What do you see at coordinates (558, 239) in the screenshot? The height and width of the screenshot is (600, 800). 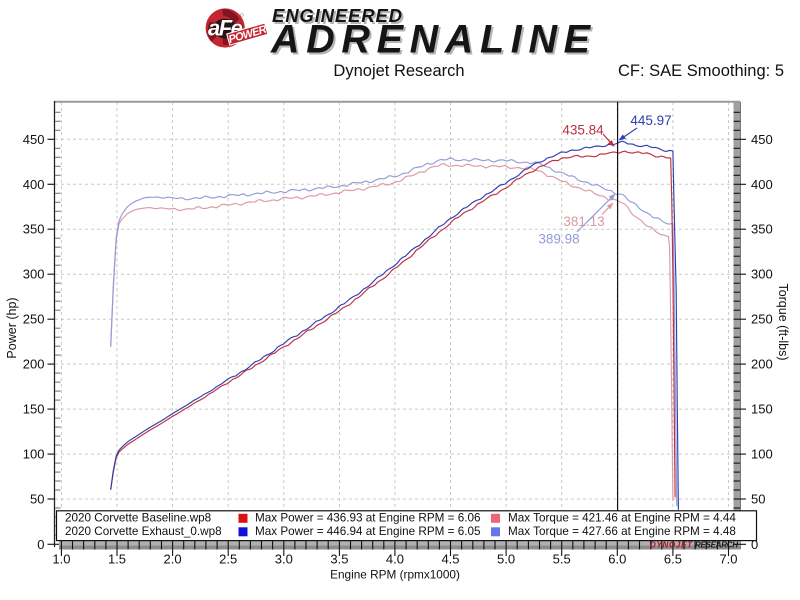 I see `svg-text: 389.98` at bounding box center [558, 239].